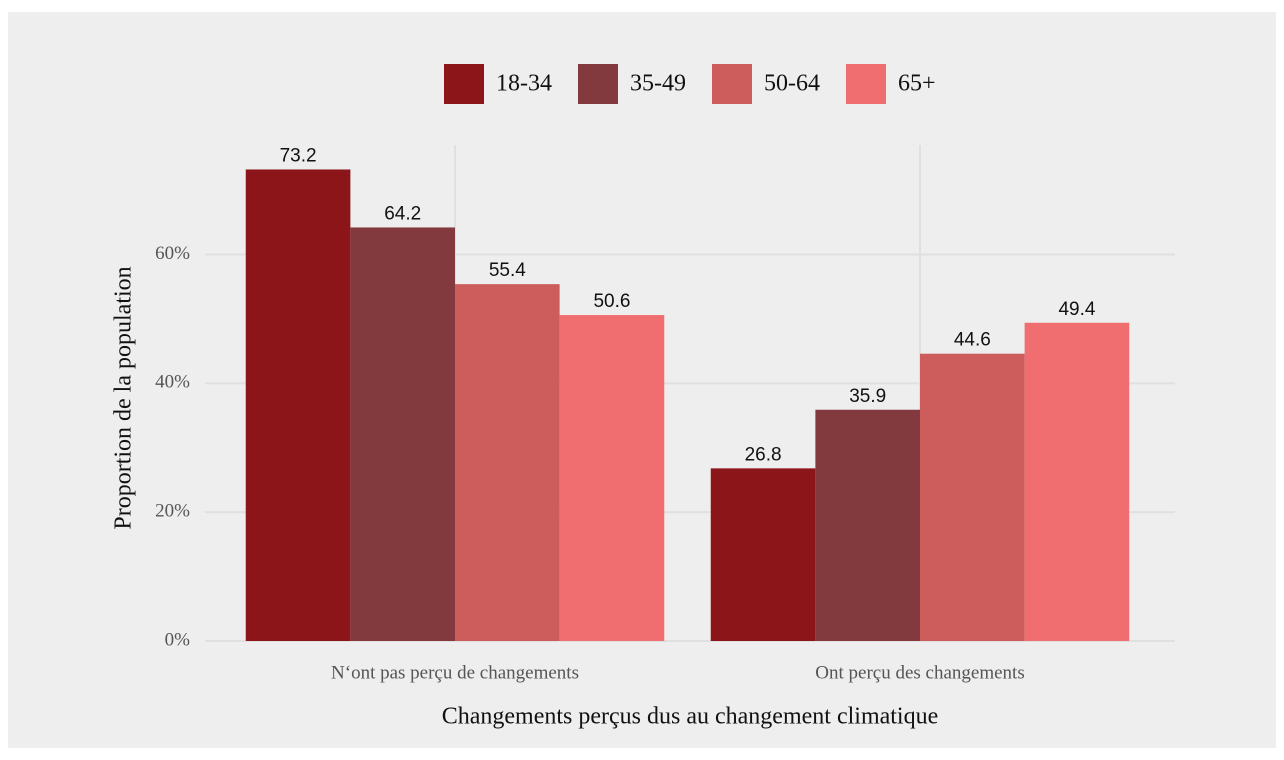 This screenshot has height=760, width=1284. What do you see at coordinates (658, 84) in the screenshot?
I see `legend-label: 35-49` at bounding box center [658, 84].